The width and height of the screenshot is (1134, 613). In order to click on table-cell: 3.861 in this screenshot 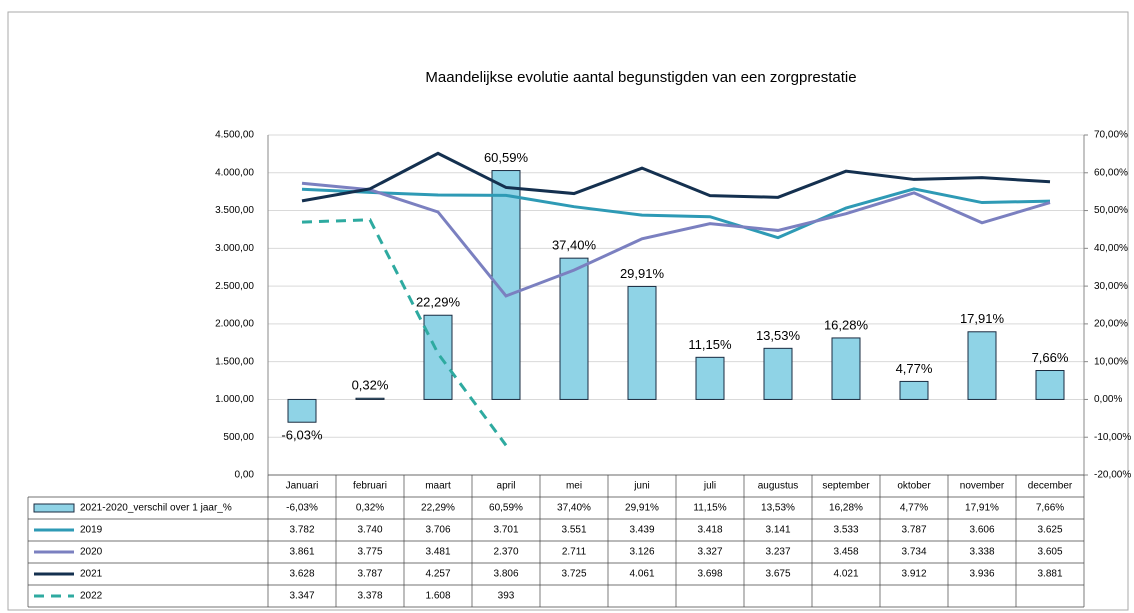, I will do `click(301, 552)`.